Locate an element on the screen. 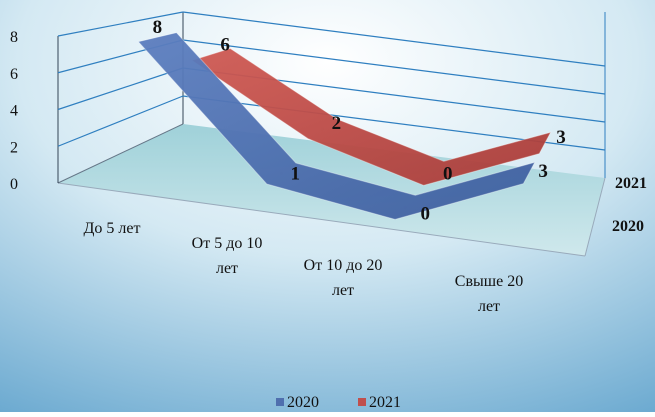 The height and width of the screenshot is (417, 655). depth-label-2021: 2021 is located at coordinates (631, 183).